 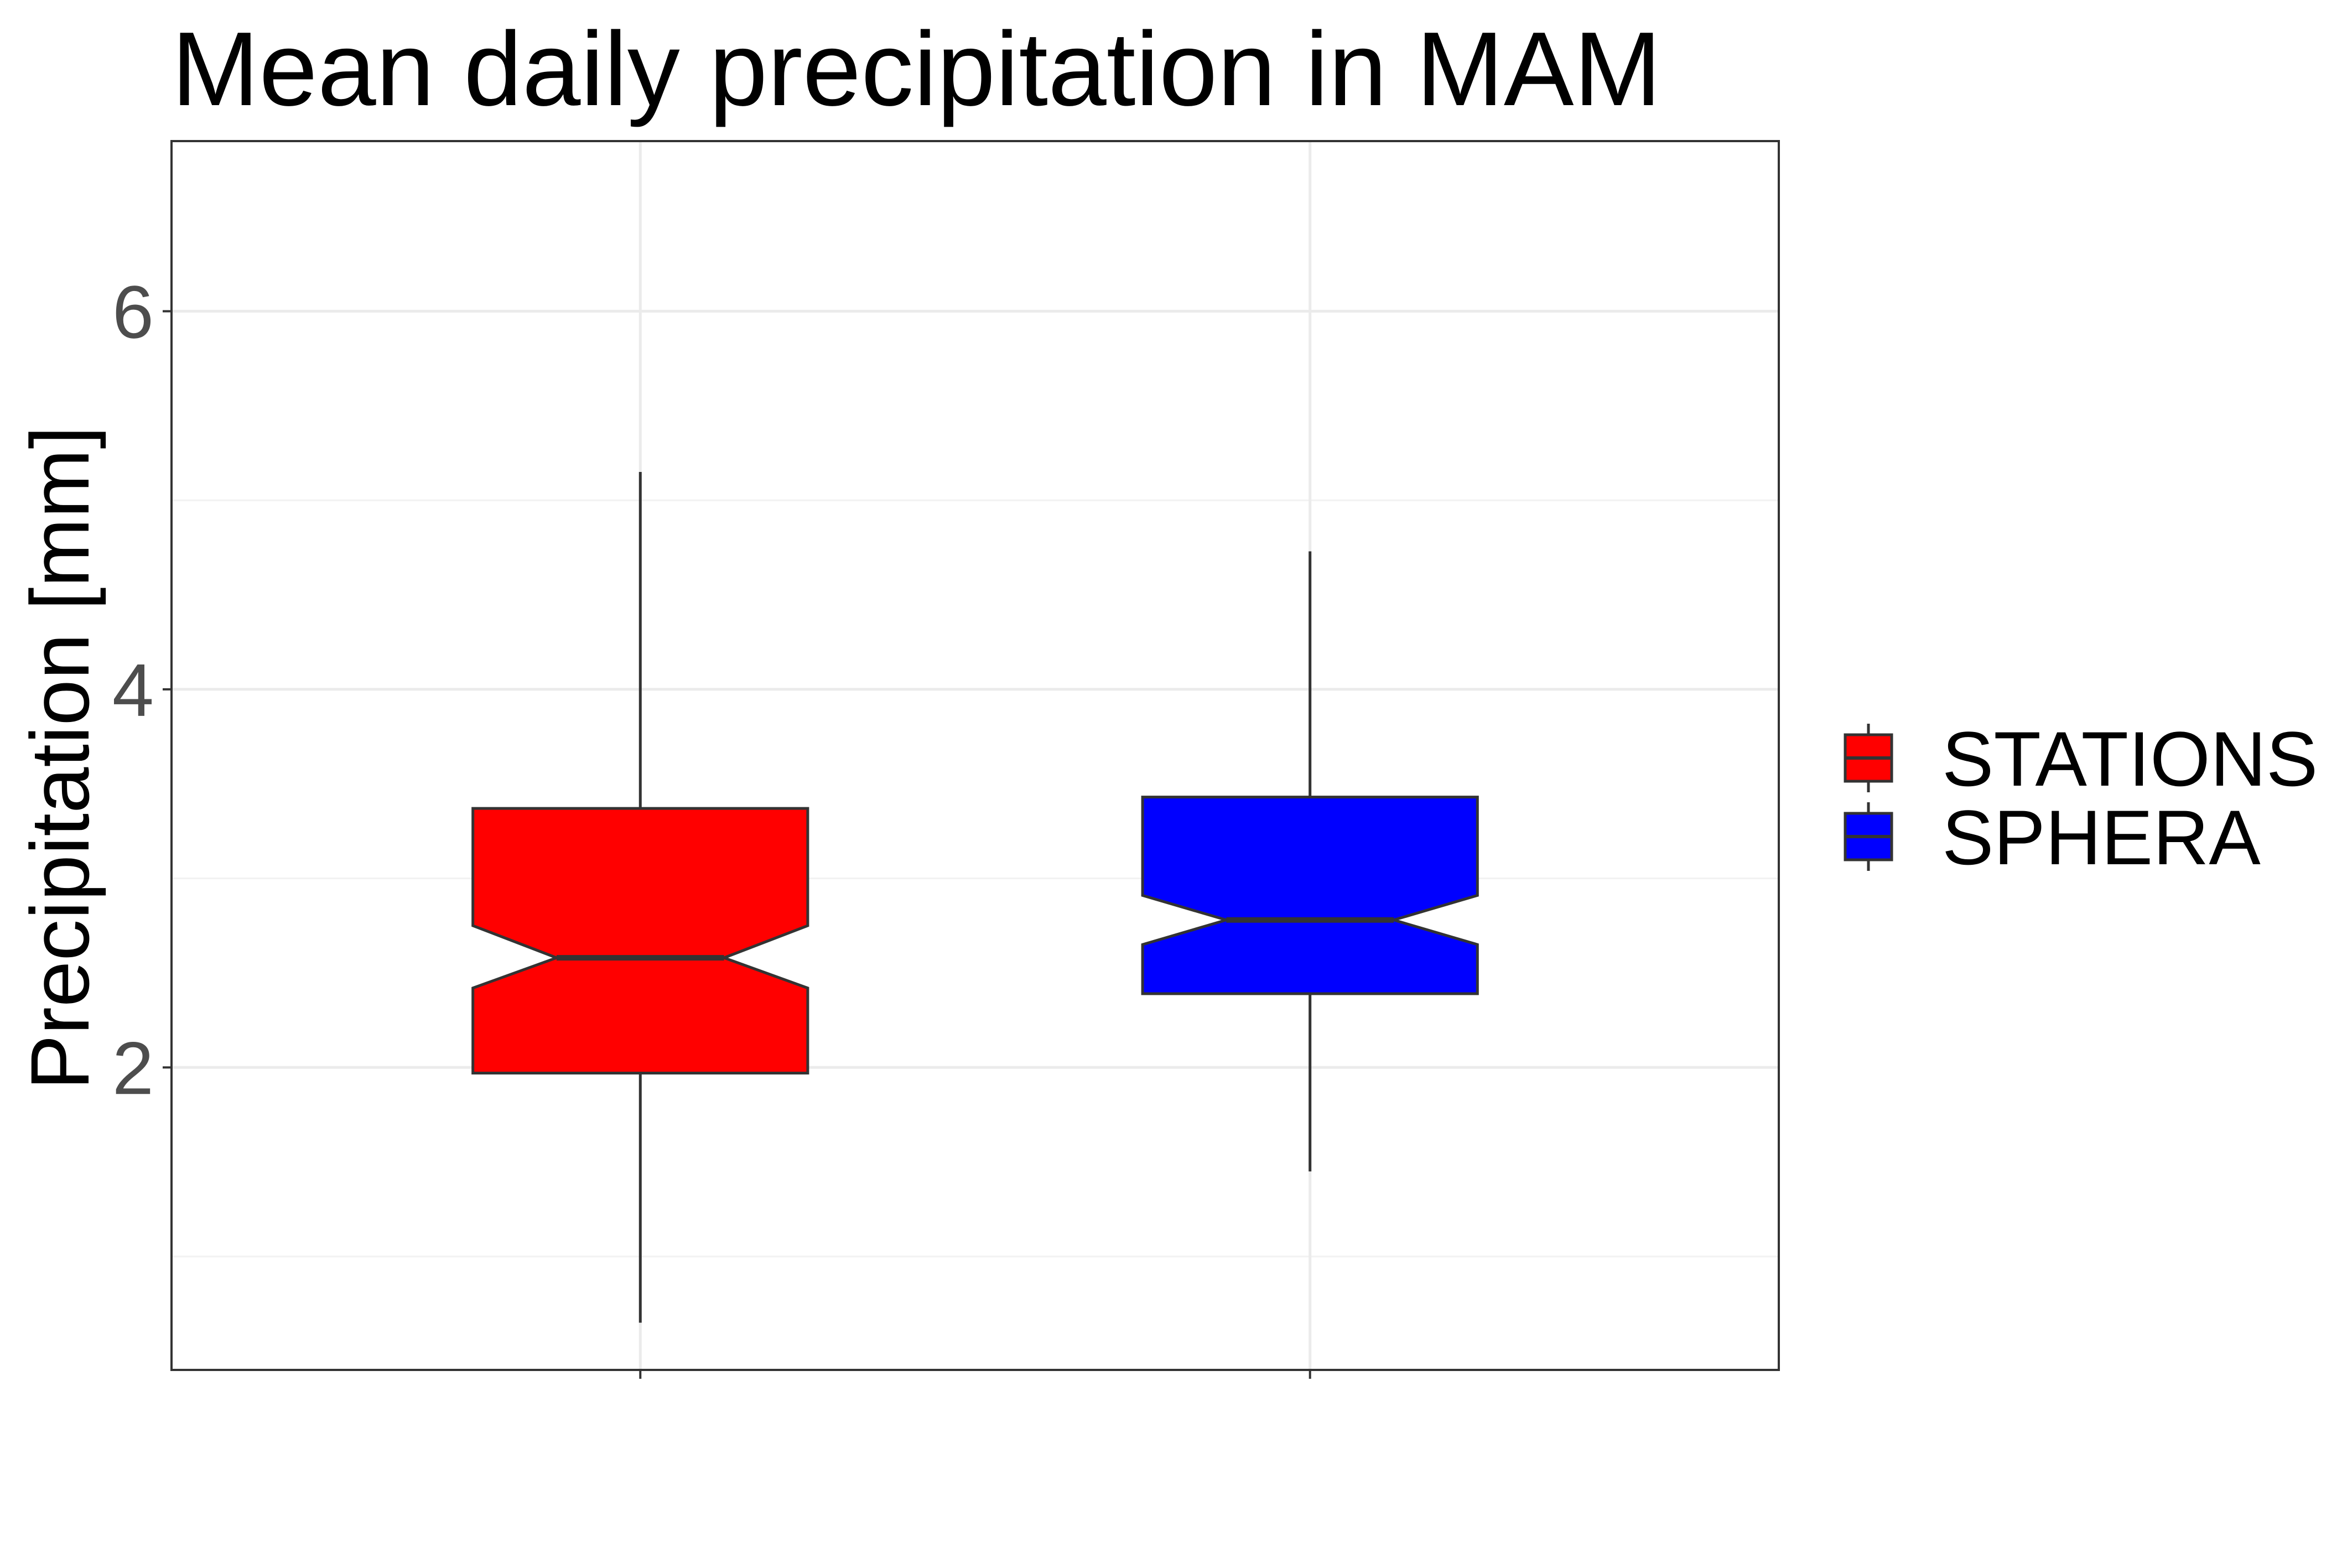 What do you see at coordinates (2130, 759) in the screenshot?
I see `legend-label: STATIONS` at bounding box center [2130, 759].